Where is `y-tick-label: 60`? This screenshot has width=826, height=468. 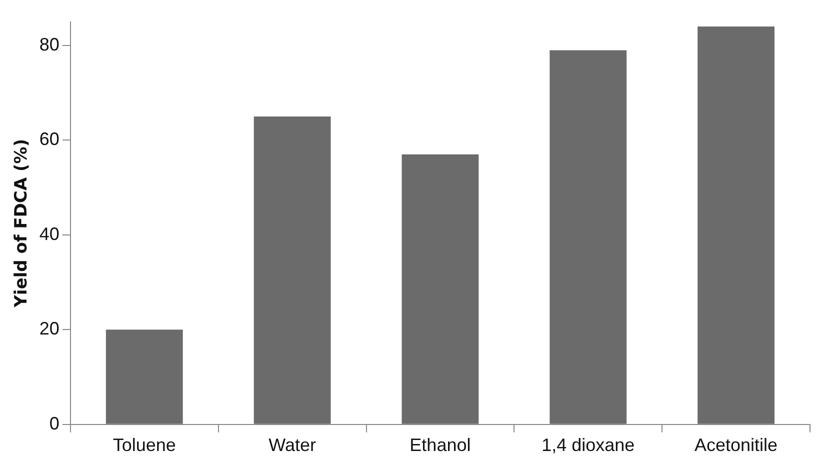 y-tick-label: 60 is located at coordinates (49, 139).